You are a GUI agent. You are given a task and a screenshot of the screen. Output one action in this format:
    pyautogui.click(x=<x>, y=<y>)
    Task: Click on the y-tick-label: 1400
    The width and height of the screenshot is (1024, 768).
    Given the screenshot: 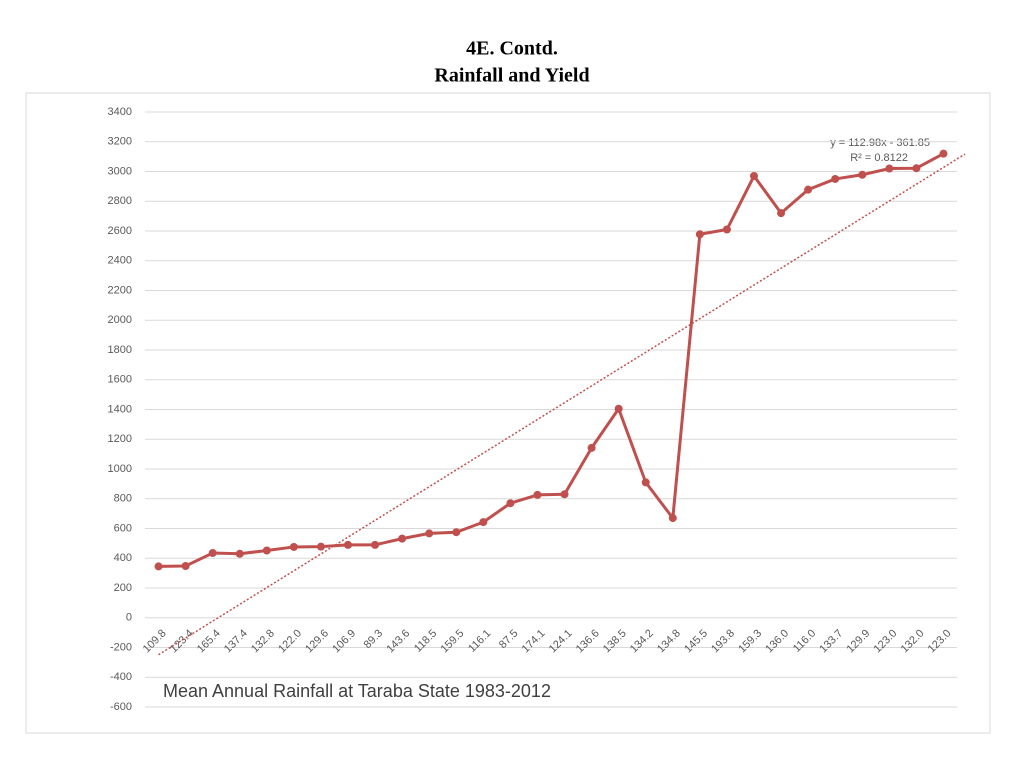 What is the action you would take?
    pyautogui.click(x=120, y=409)
    